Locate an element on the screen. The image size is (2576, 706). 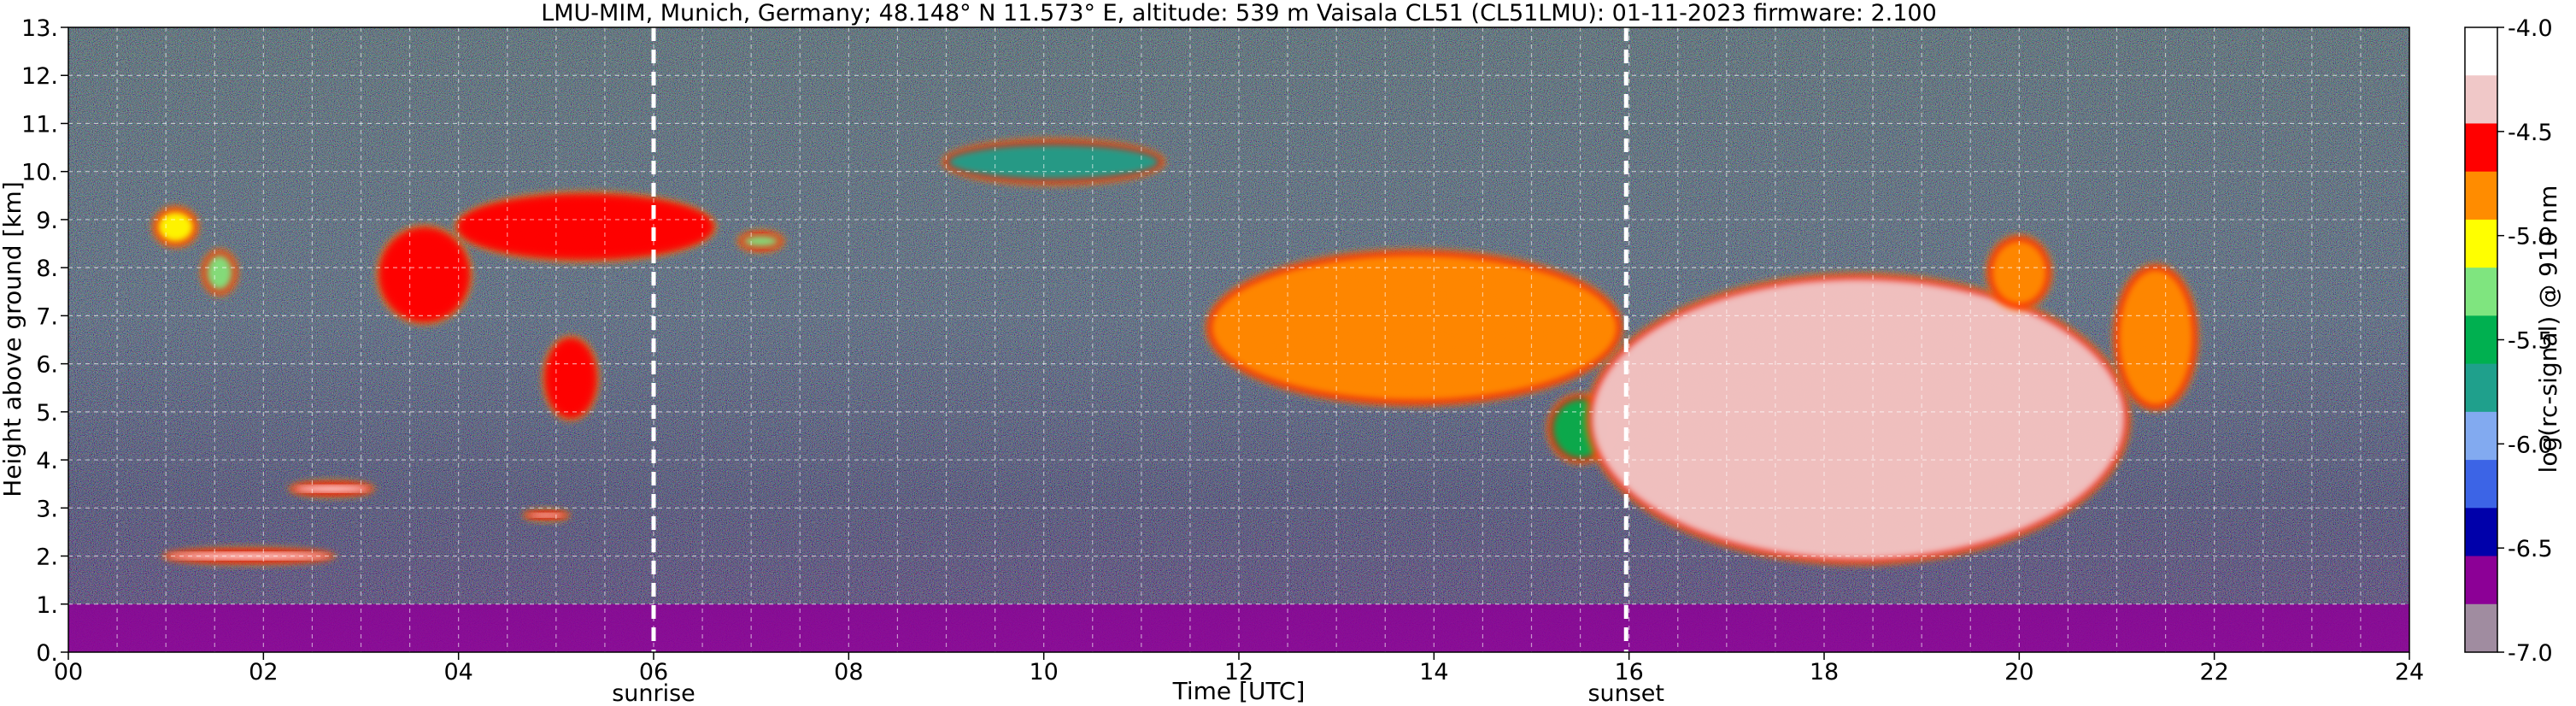
colorbar-tick-label: -6.0 is located at coordinates (2530, 445).